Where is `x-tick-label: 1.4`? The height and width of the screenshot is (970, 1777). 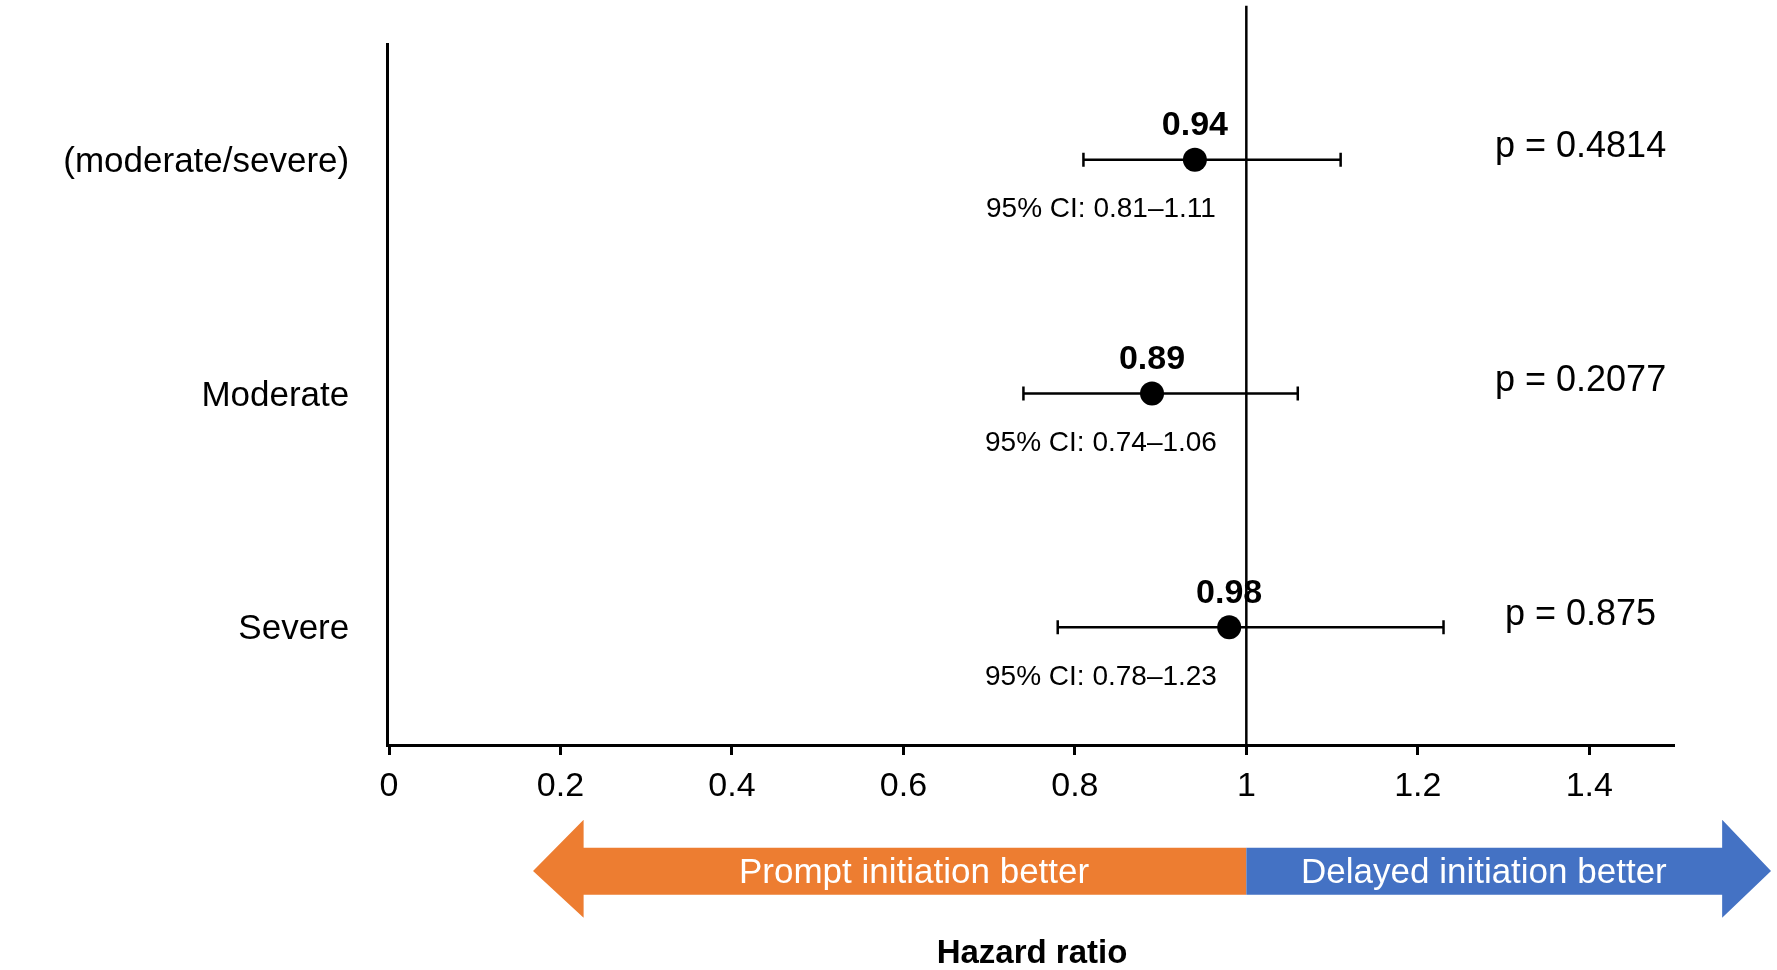
x-tick-label: 1.4 is located at coordinates (1589, 783).